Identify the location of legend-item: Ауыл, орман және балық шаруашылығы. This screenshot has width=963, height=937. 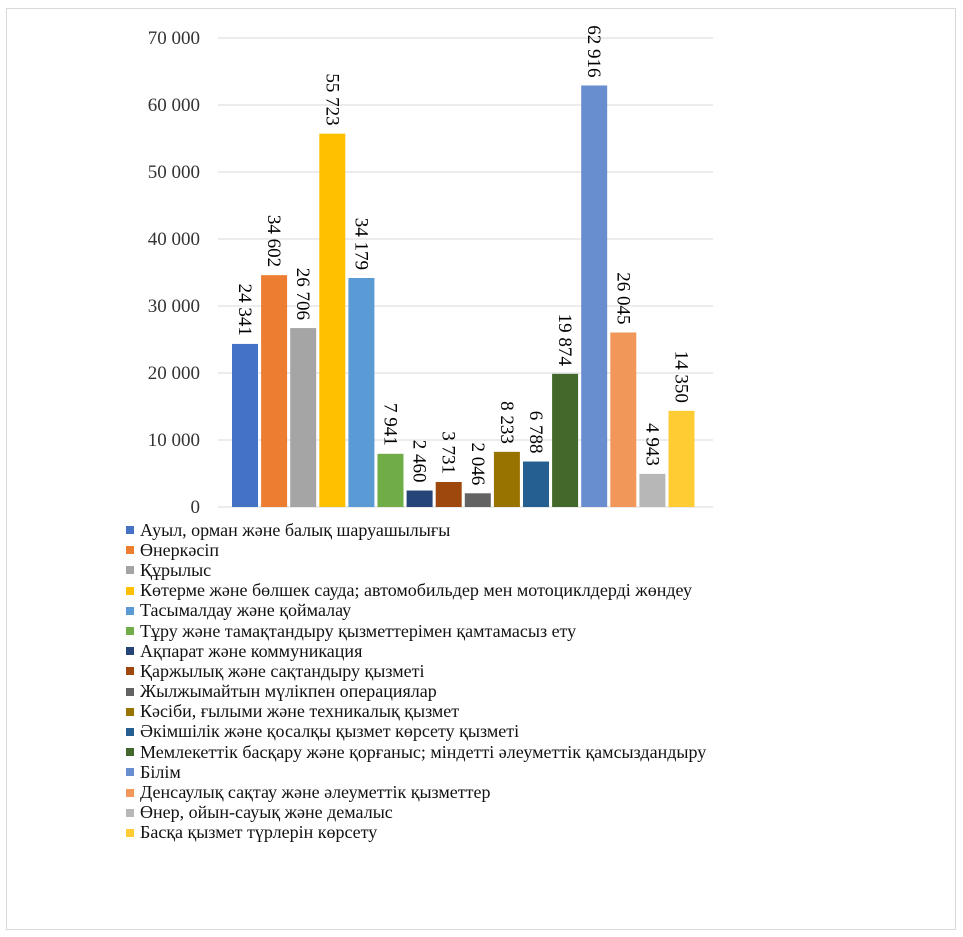
(416, 530).